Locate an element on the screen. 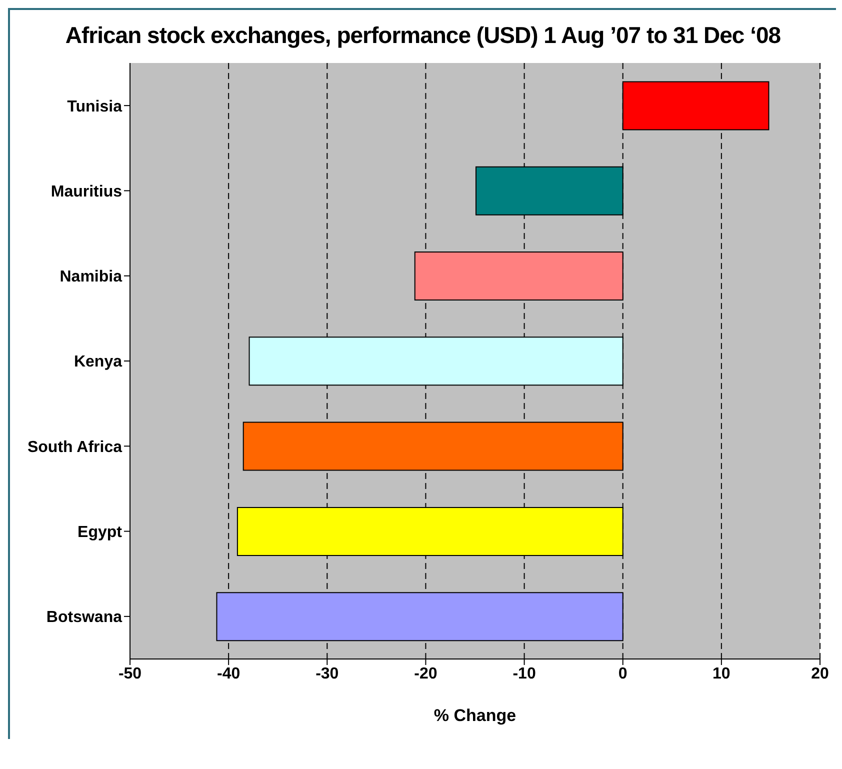 This screenshot has height=769, width=842. y-tick-label: Namibia is located at coordinates (91, 277).